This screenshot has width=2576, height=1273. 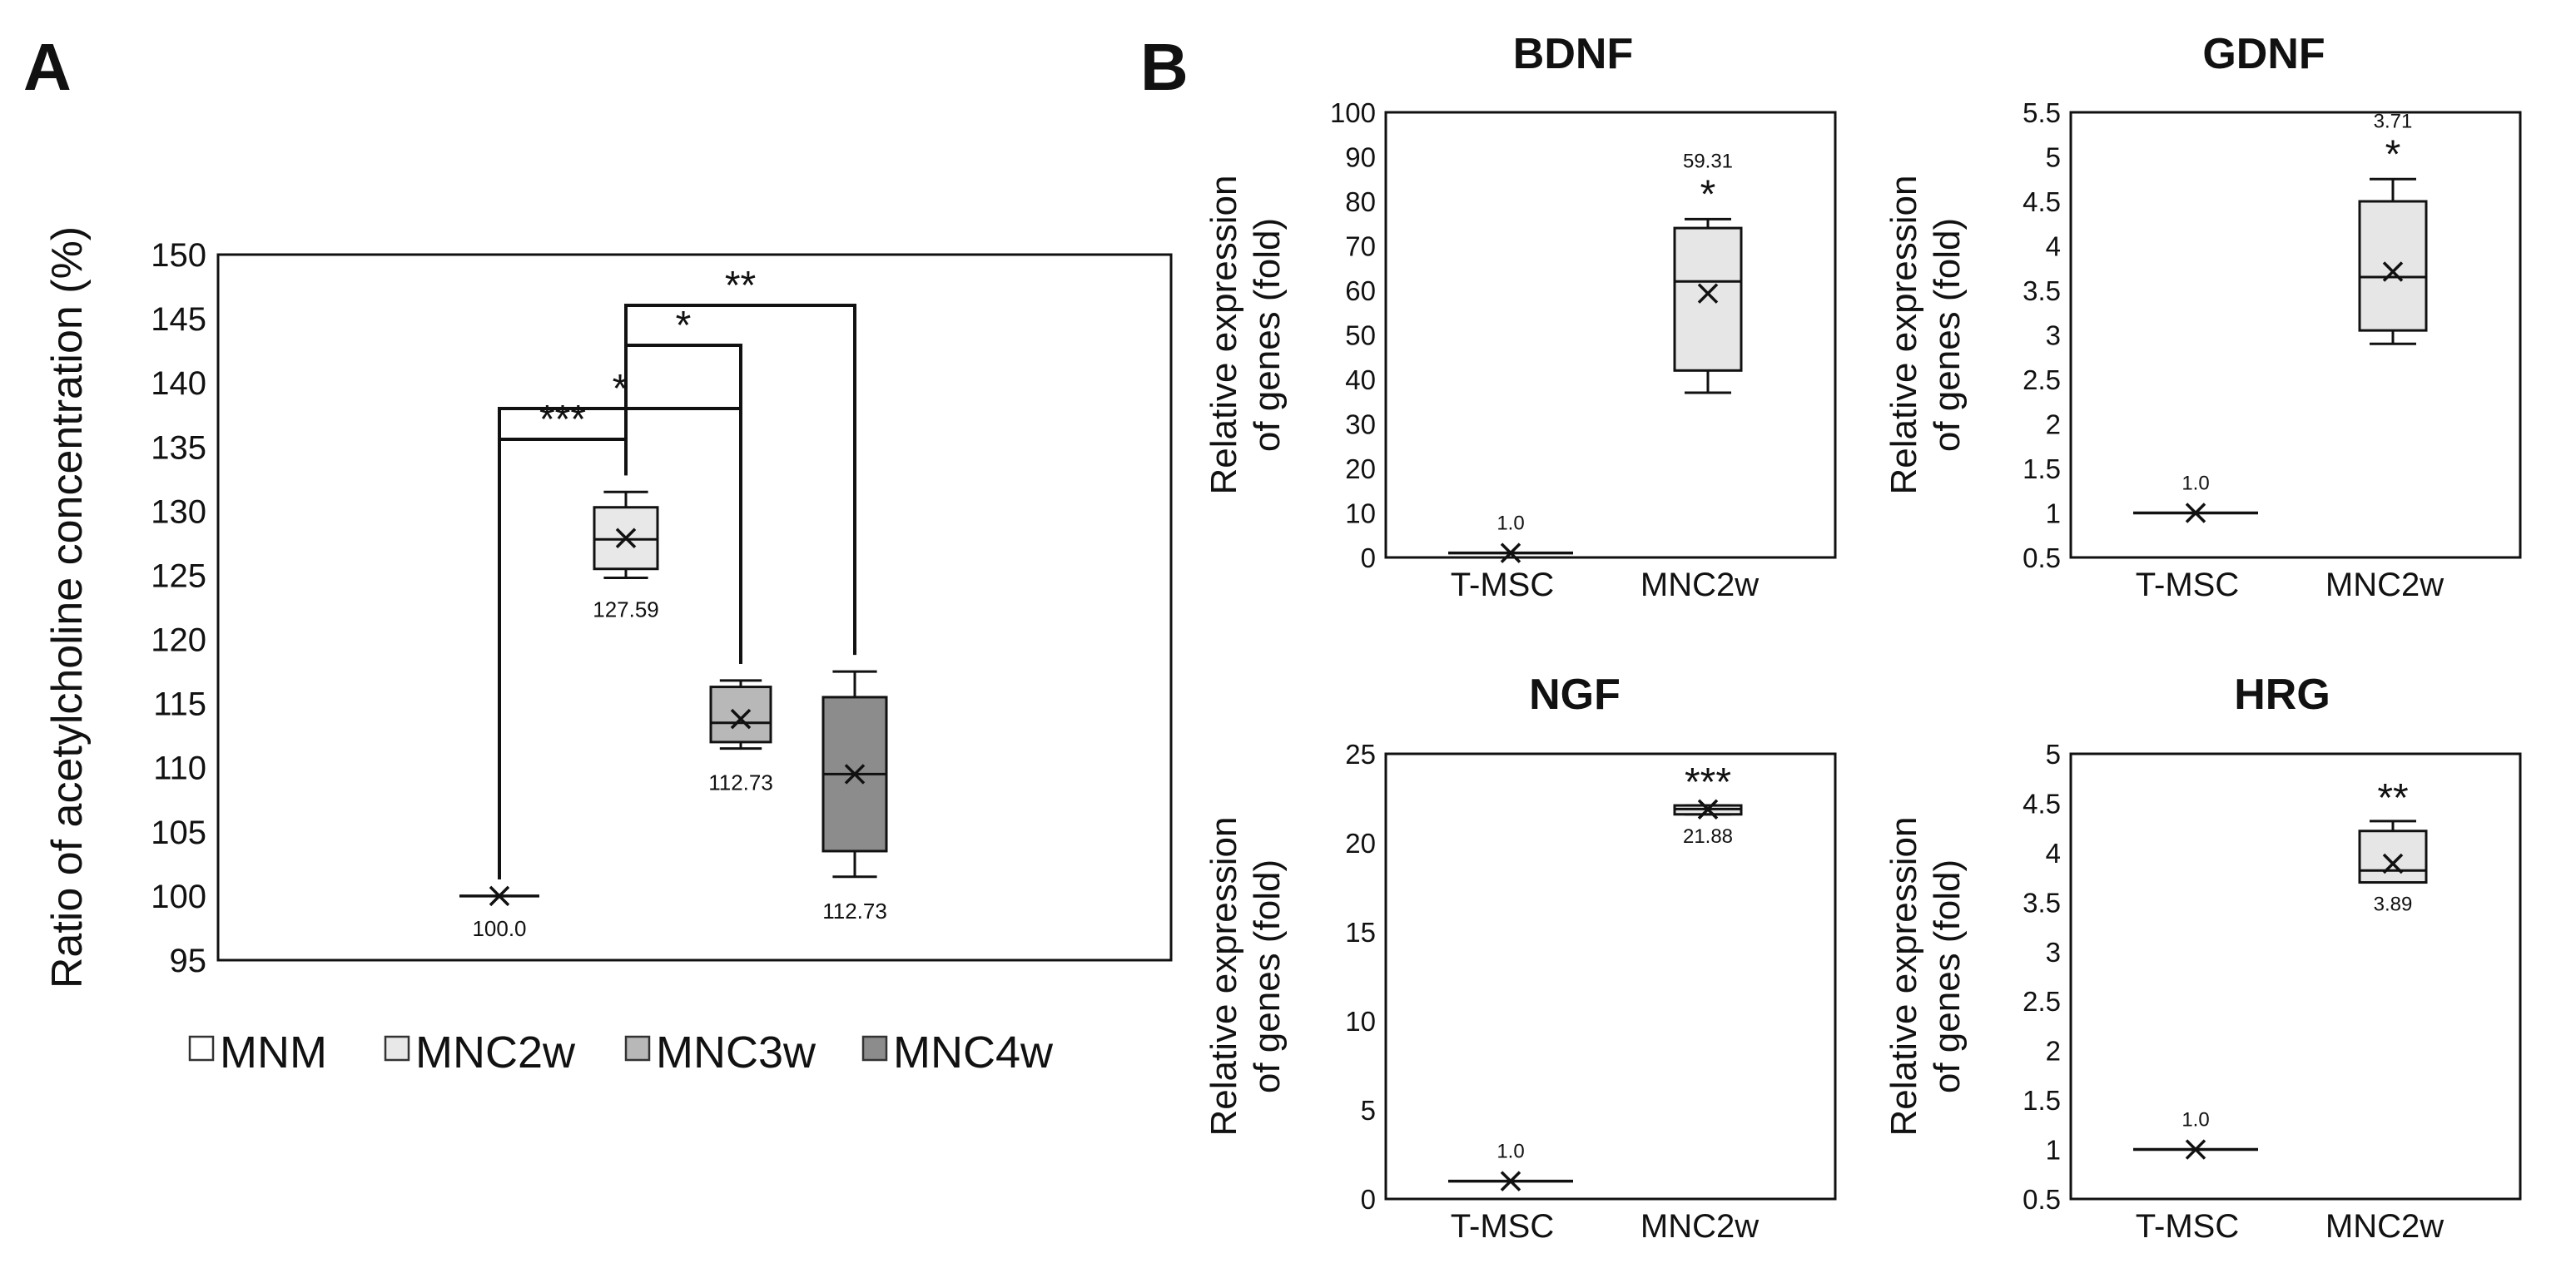 What do you see at coordinates (1360, 335) in the screenshot?
I see `y-tick-label: 50` at bounding box center [1360, 335].